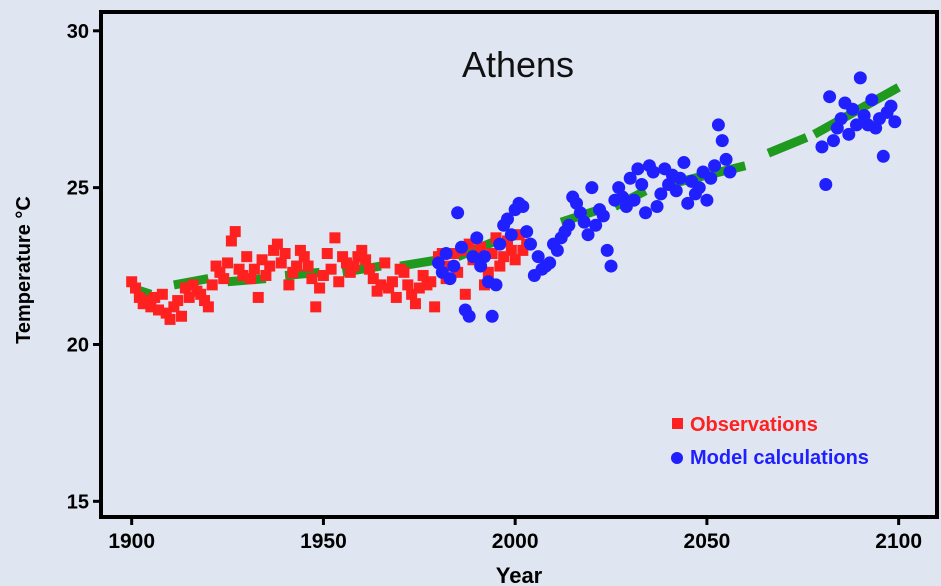 The image size is (941, 586). What do you see at coordinates (131, 541) in the screenshot?
I see `x-tick-label: 1900` at bounding box center [131, 541].